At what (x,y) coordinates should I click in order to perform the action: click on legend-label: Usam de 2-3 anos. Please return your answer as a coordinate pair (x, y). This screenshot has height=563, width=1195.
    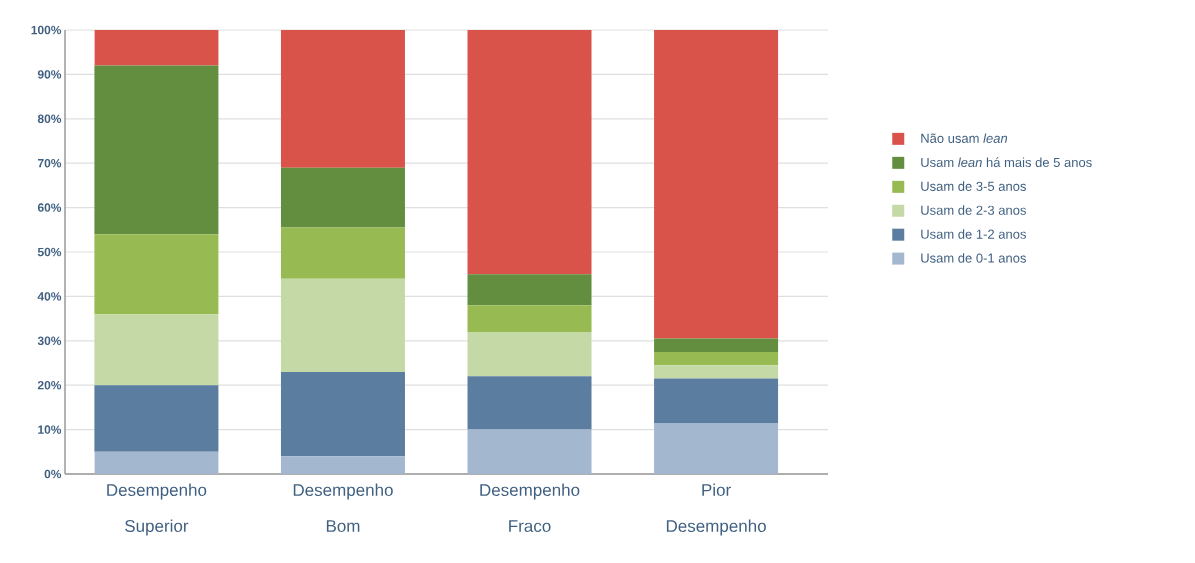
    Looking at the image, I should click on (973, 210).